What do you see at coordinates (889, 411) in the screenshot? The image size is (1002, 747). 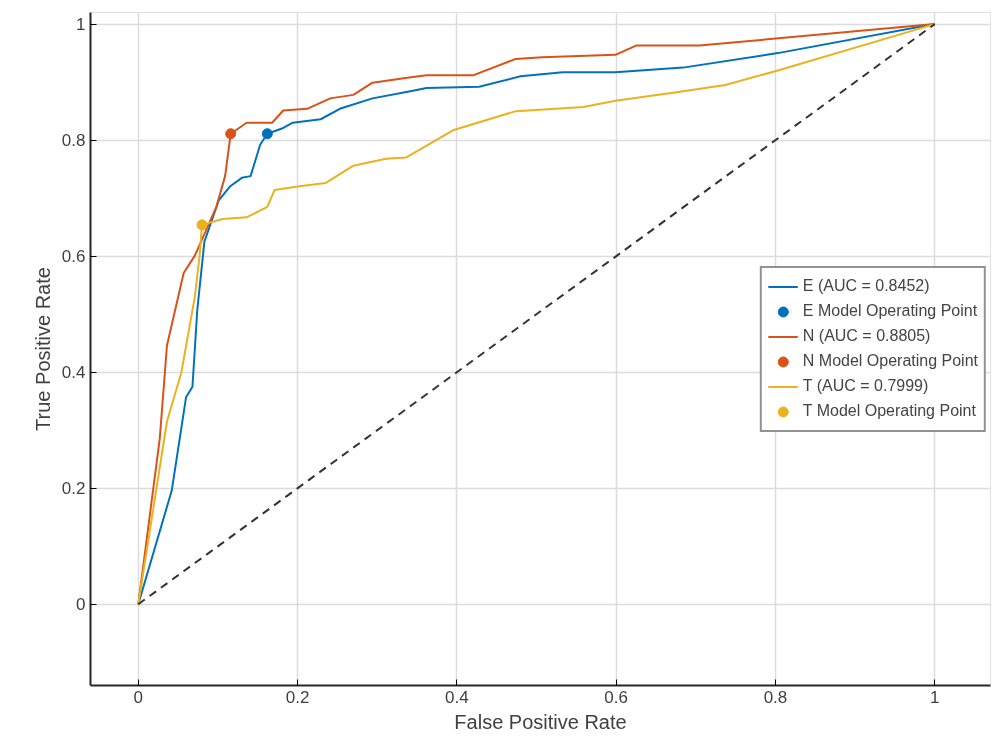 I see `legend-label: T Model Operating Point` at bounding box center [889, 411].